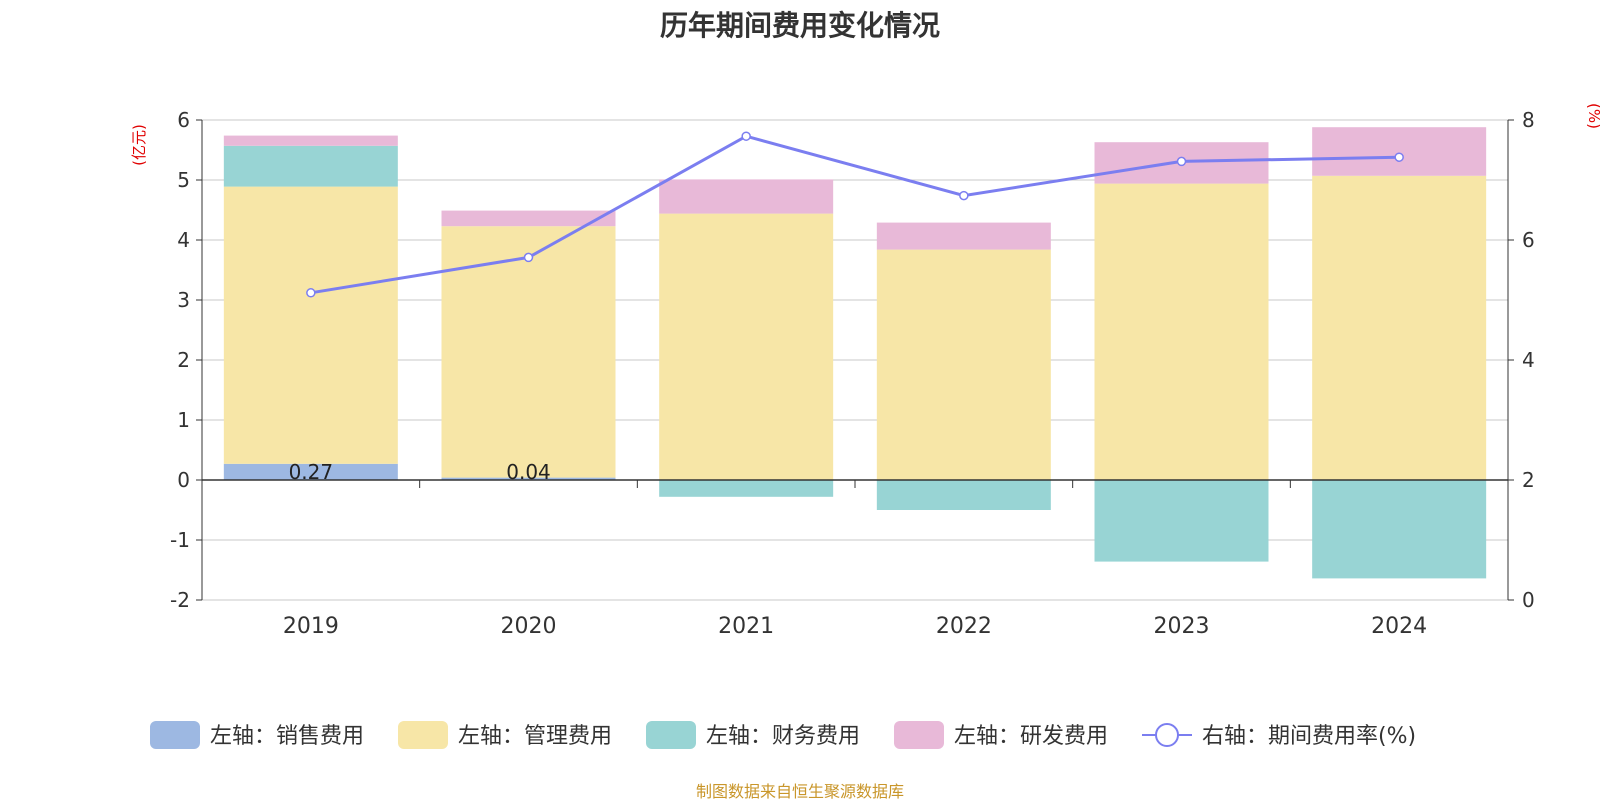 The height and width of the screenshot is (802, 1600). I want to click on legend-label: 左轴：财务费用, so click(783, 736).